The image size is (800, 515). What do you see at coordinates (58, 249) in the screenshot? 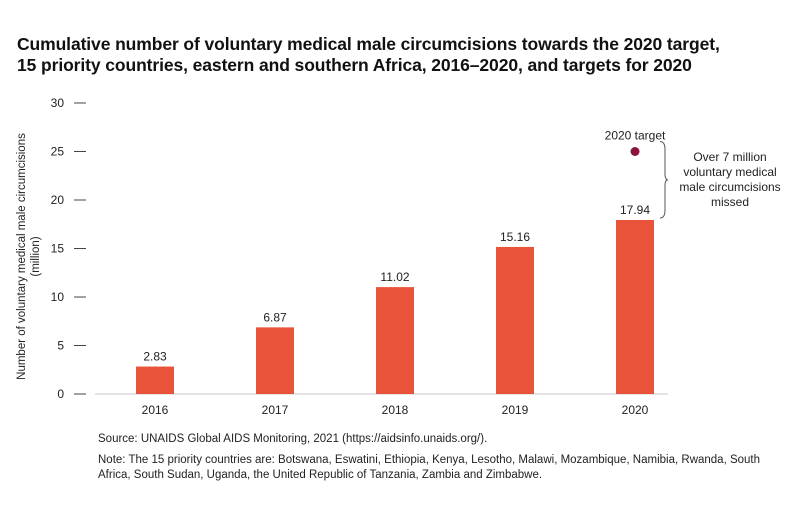
I see `y-tick-label: 15` at bounding box center [58, 249].